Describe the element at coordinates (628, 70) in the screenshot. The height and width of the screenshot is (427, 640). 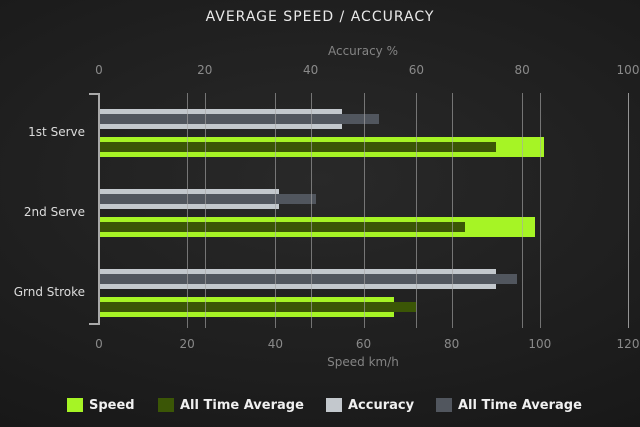
I see `top-tick-100: 100` at that location.